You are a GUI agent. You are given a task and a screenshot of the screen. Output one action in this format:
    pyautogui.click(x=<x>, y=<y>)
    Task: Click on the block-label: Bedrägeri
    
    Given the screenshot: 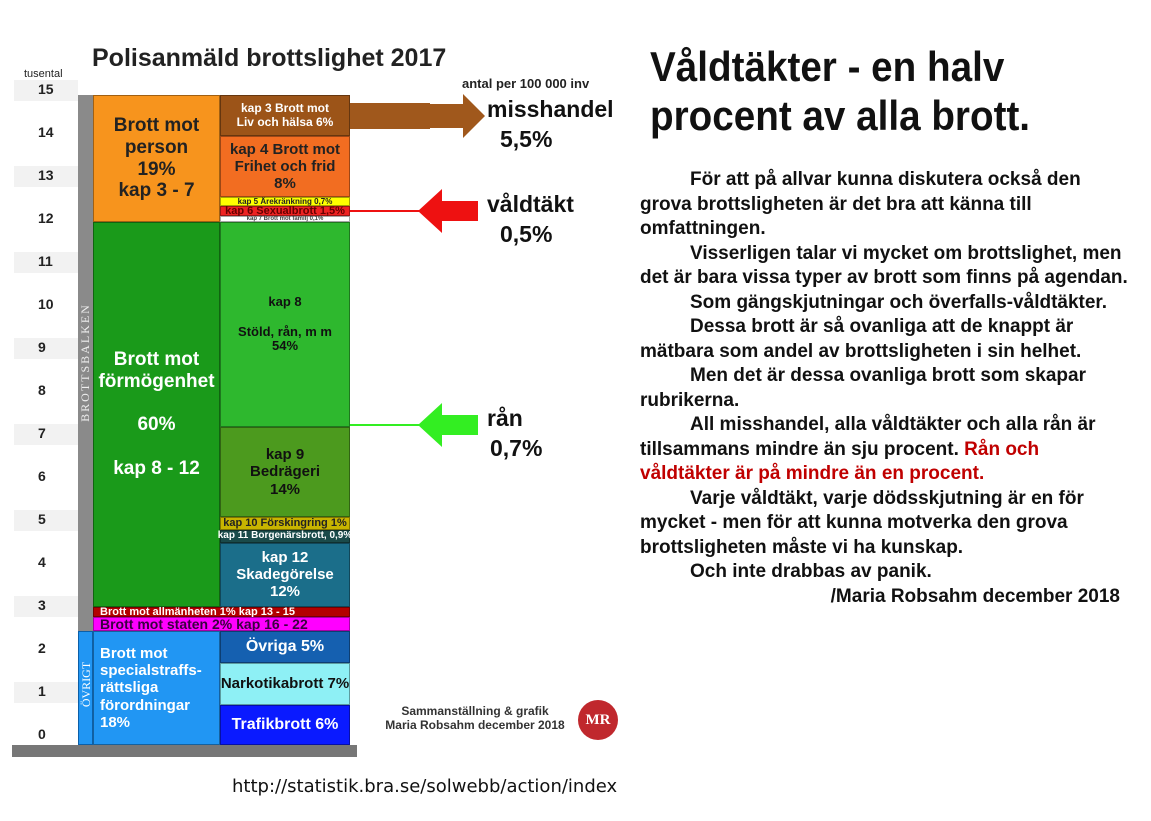 What is the action you would take?
    pyautogui.click(x=285, y=472)
    